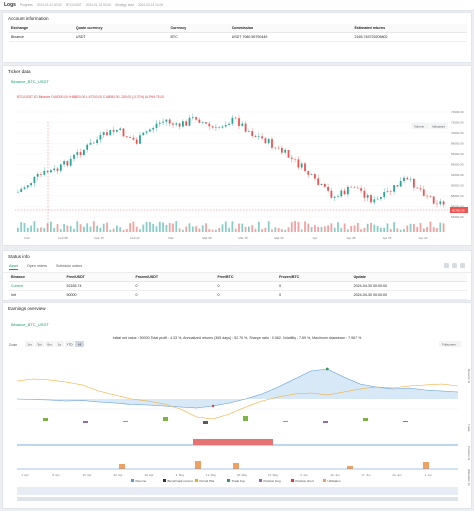 The height and width of the screenshot is (511, 474). Describe the element at coordinates (69, 266) in the screenshot. I see `tab-schedule-orders: Schedule orders` at that location.